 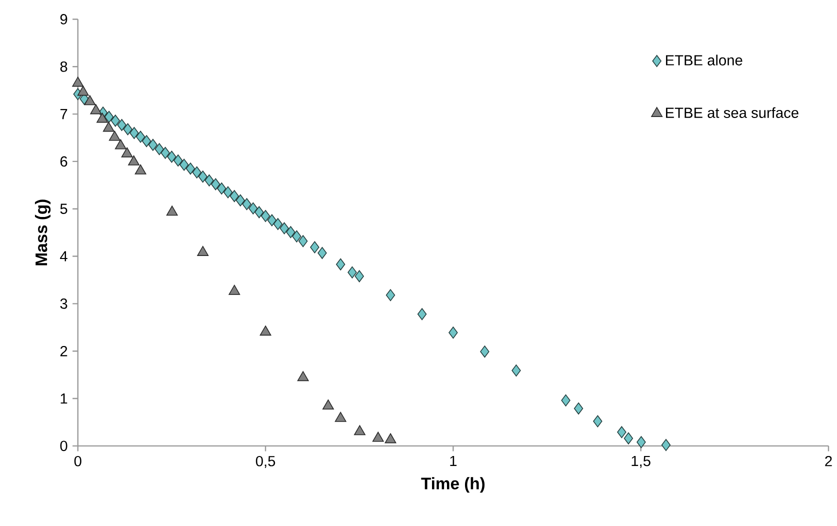 What do you see at coordinates (78, 461) in the screenshot?
I see `x-tick-label: 0` at bounding box center [78, 461].